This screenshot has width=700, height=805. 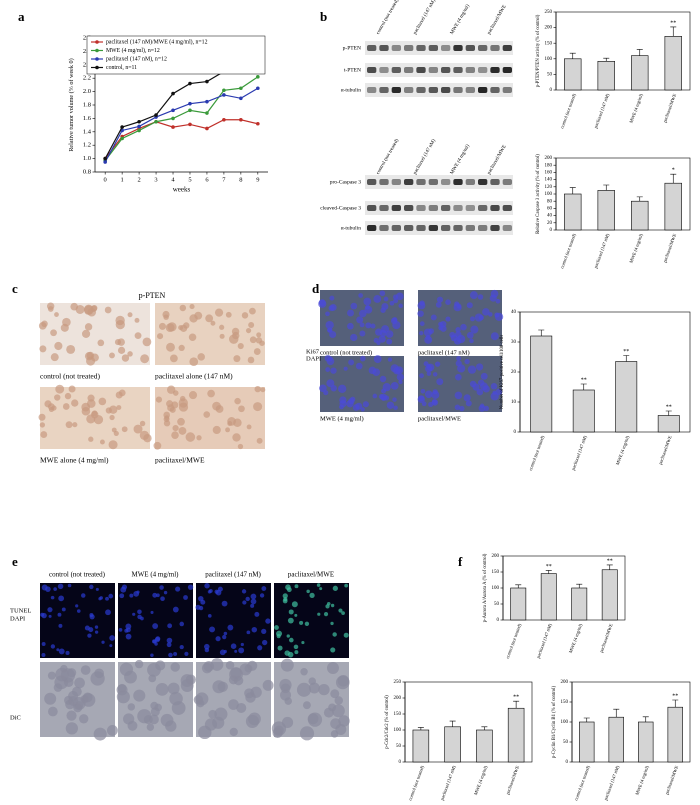 I want to click on column-header: control (not treated), so click(x=77, y=575).